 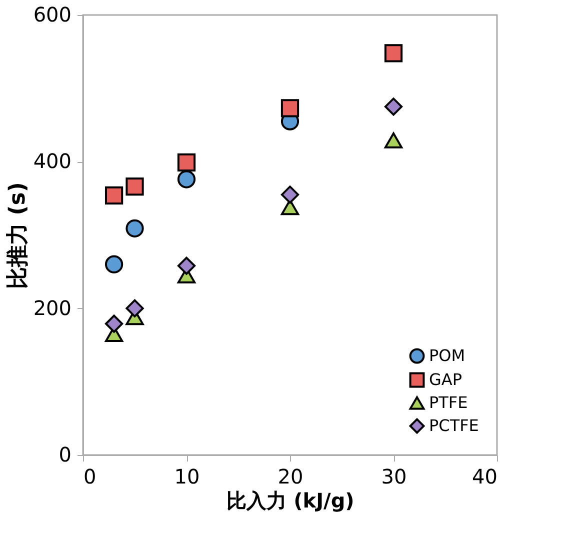 What do you see at coordinates (394, 476) in the screenshot?
I see `x-tick-label: 30` at bounding box center [394, 476].